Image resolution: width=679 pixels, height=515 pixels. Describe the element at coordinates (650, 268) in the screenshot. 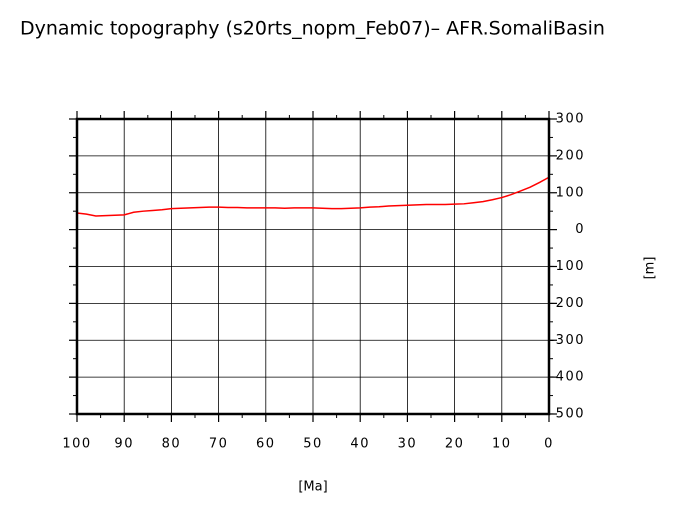

I see `y-axis-label: [m]` at that location.